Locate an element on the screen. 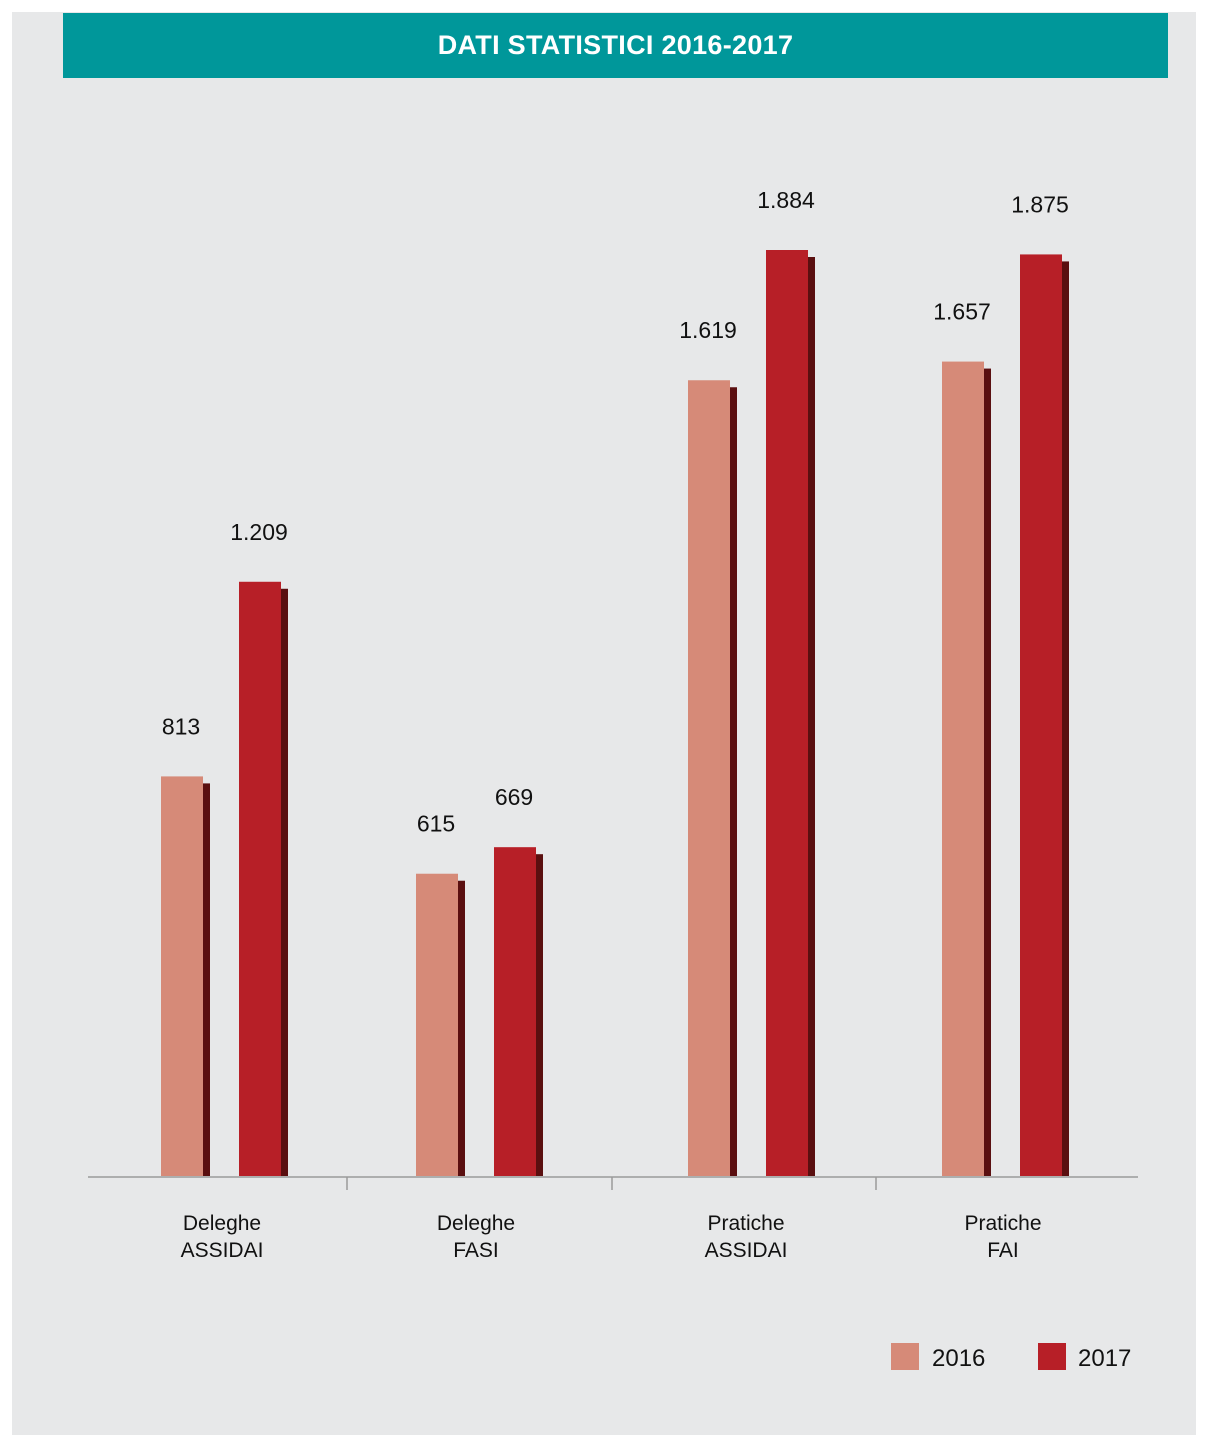 This screenshot has height=1447, width=1208. data-label-2016-2: 615 is located at coordinates (436, 824).